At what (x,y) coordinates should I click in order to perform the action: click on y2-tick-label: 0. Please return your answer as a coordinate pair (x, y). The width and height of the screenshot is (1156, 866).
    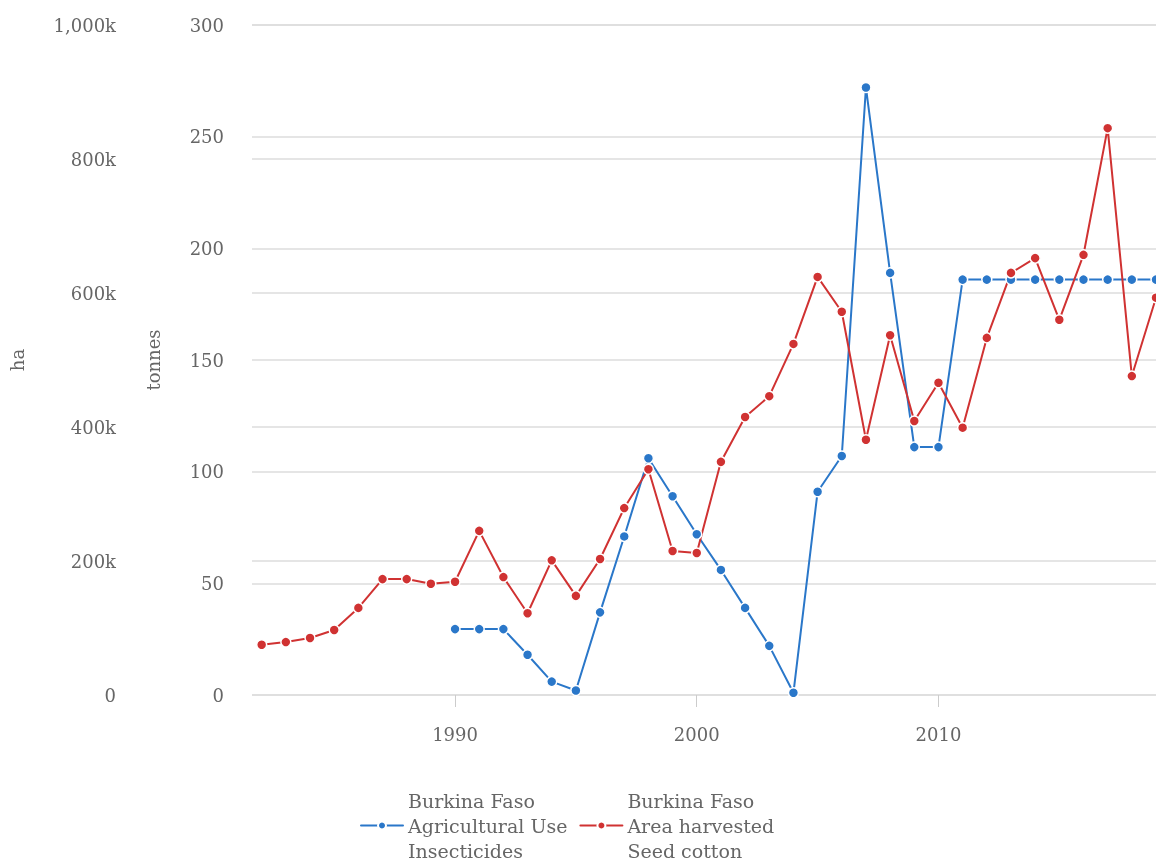
    Looking at the image, I should click on (218, 695).